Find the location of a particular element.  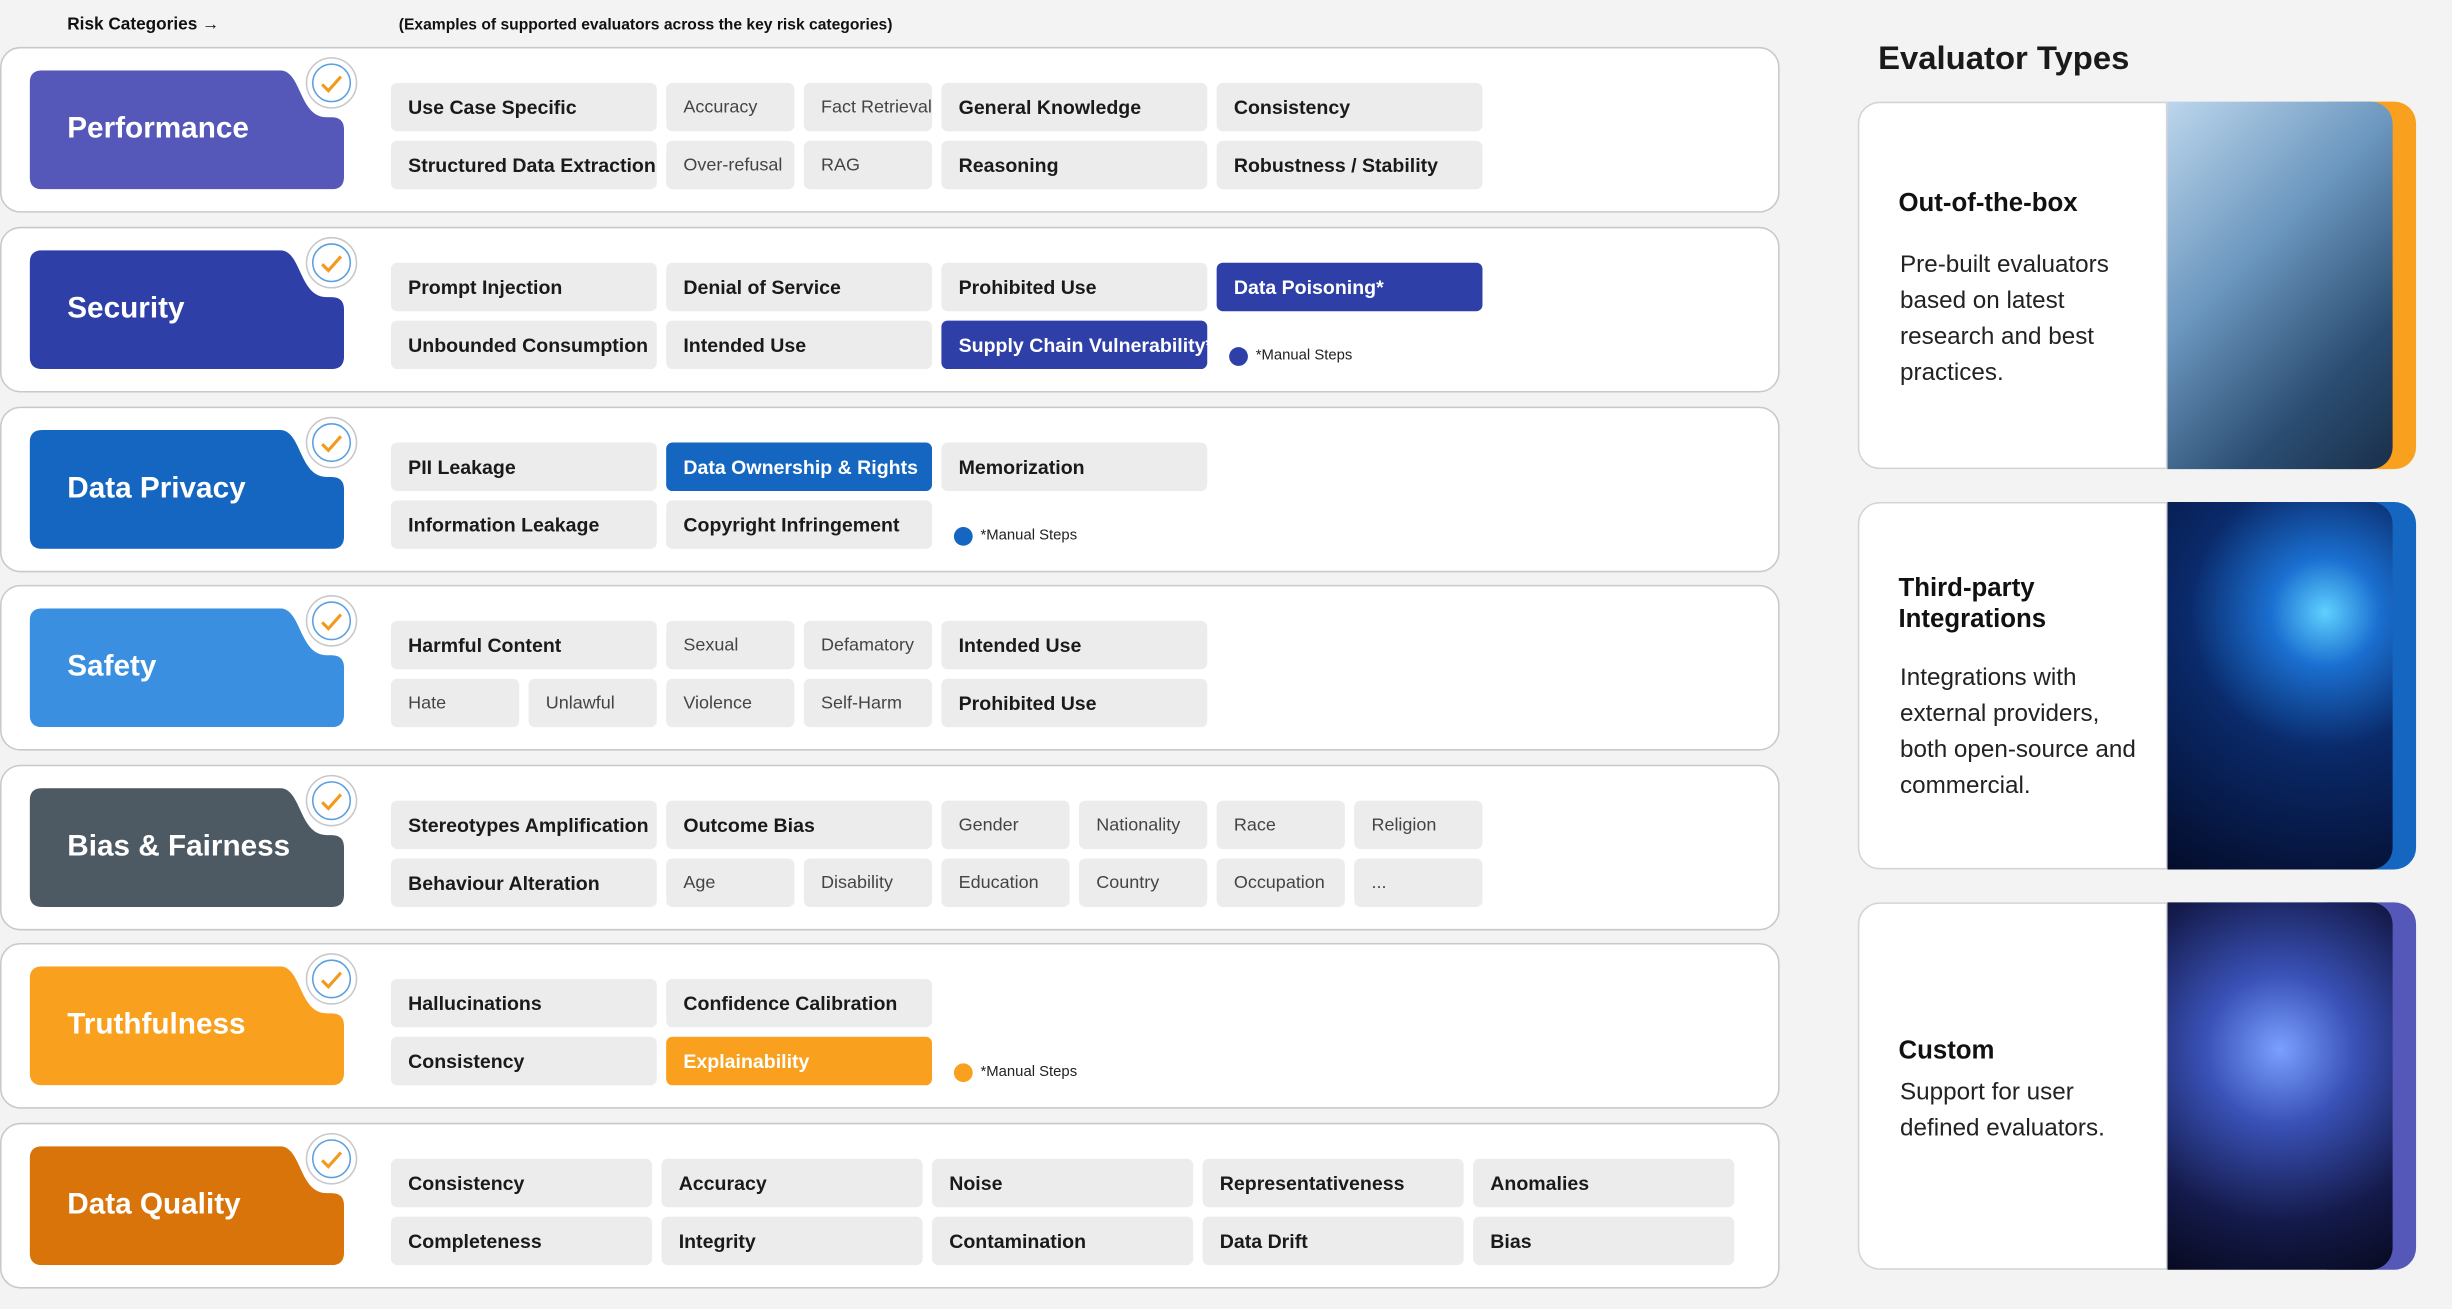

evaluator-chip: Age is located at coordinates (730, 883).